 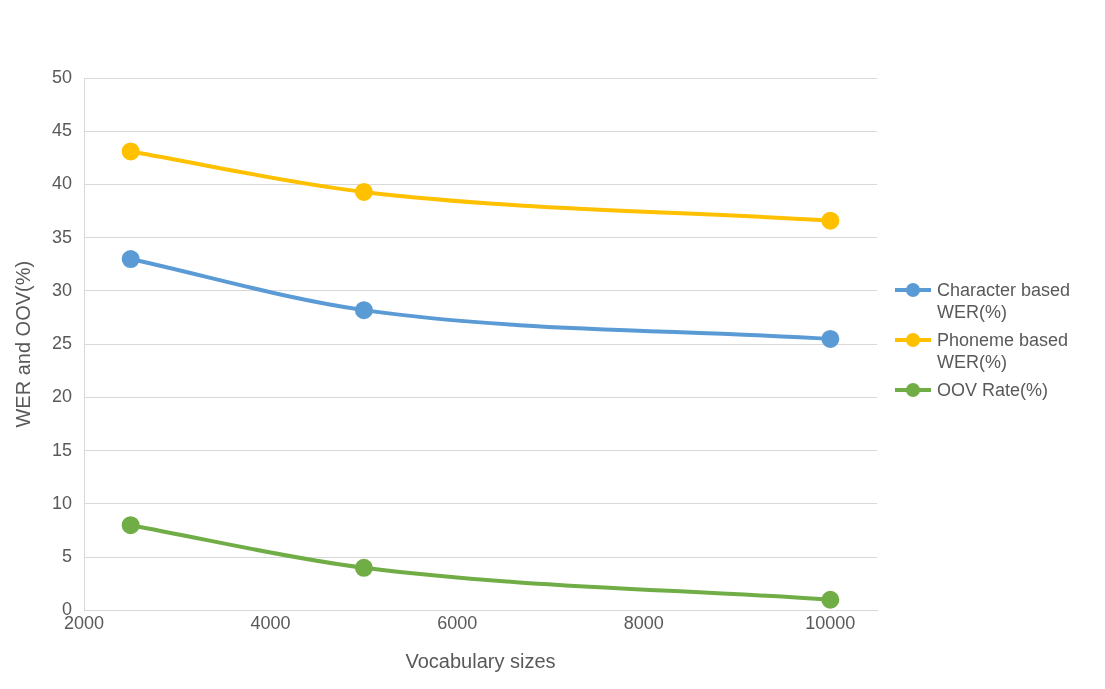 I want to click on y-tick-label: 35, so click(x=62, y=236).